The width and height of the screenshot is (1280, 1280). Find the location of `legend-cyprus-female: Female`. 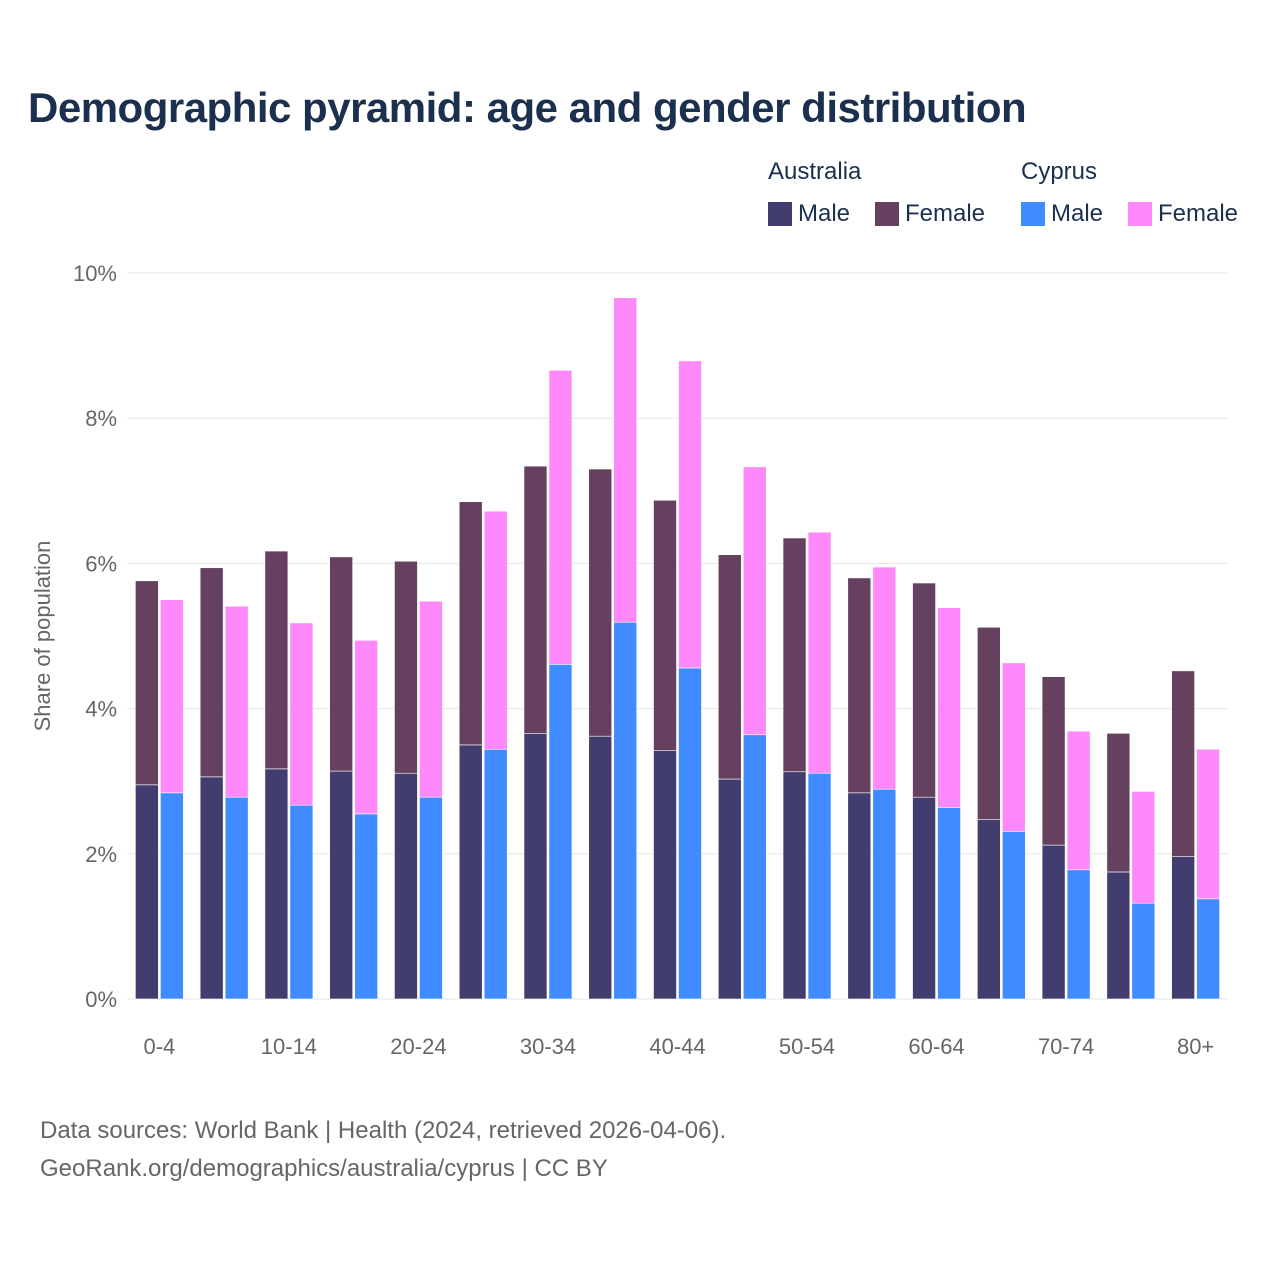

legend-cyprus-female: Female is located at coordinates (1183, 214).